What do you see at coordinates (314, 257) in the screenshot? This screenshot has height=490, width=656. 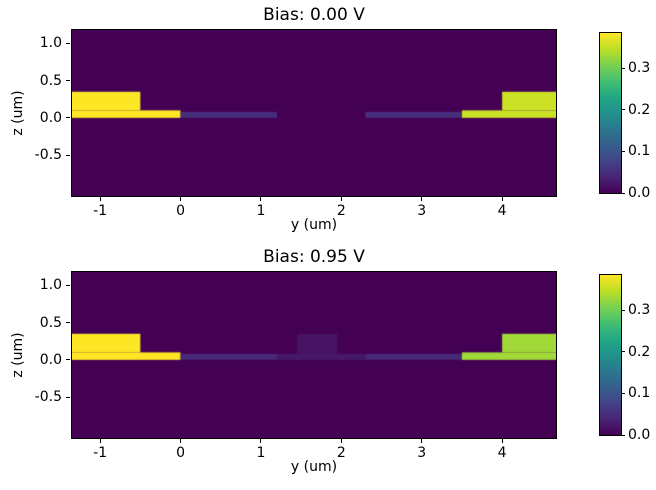 I see `plot-title: Bias: 0.95 V` at bounding box center [314, 257].